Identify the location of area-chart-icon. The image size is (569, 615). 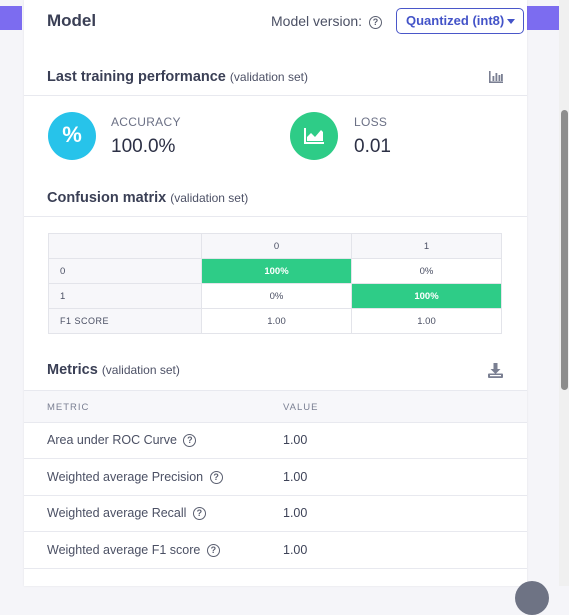
(314, 136).